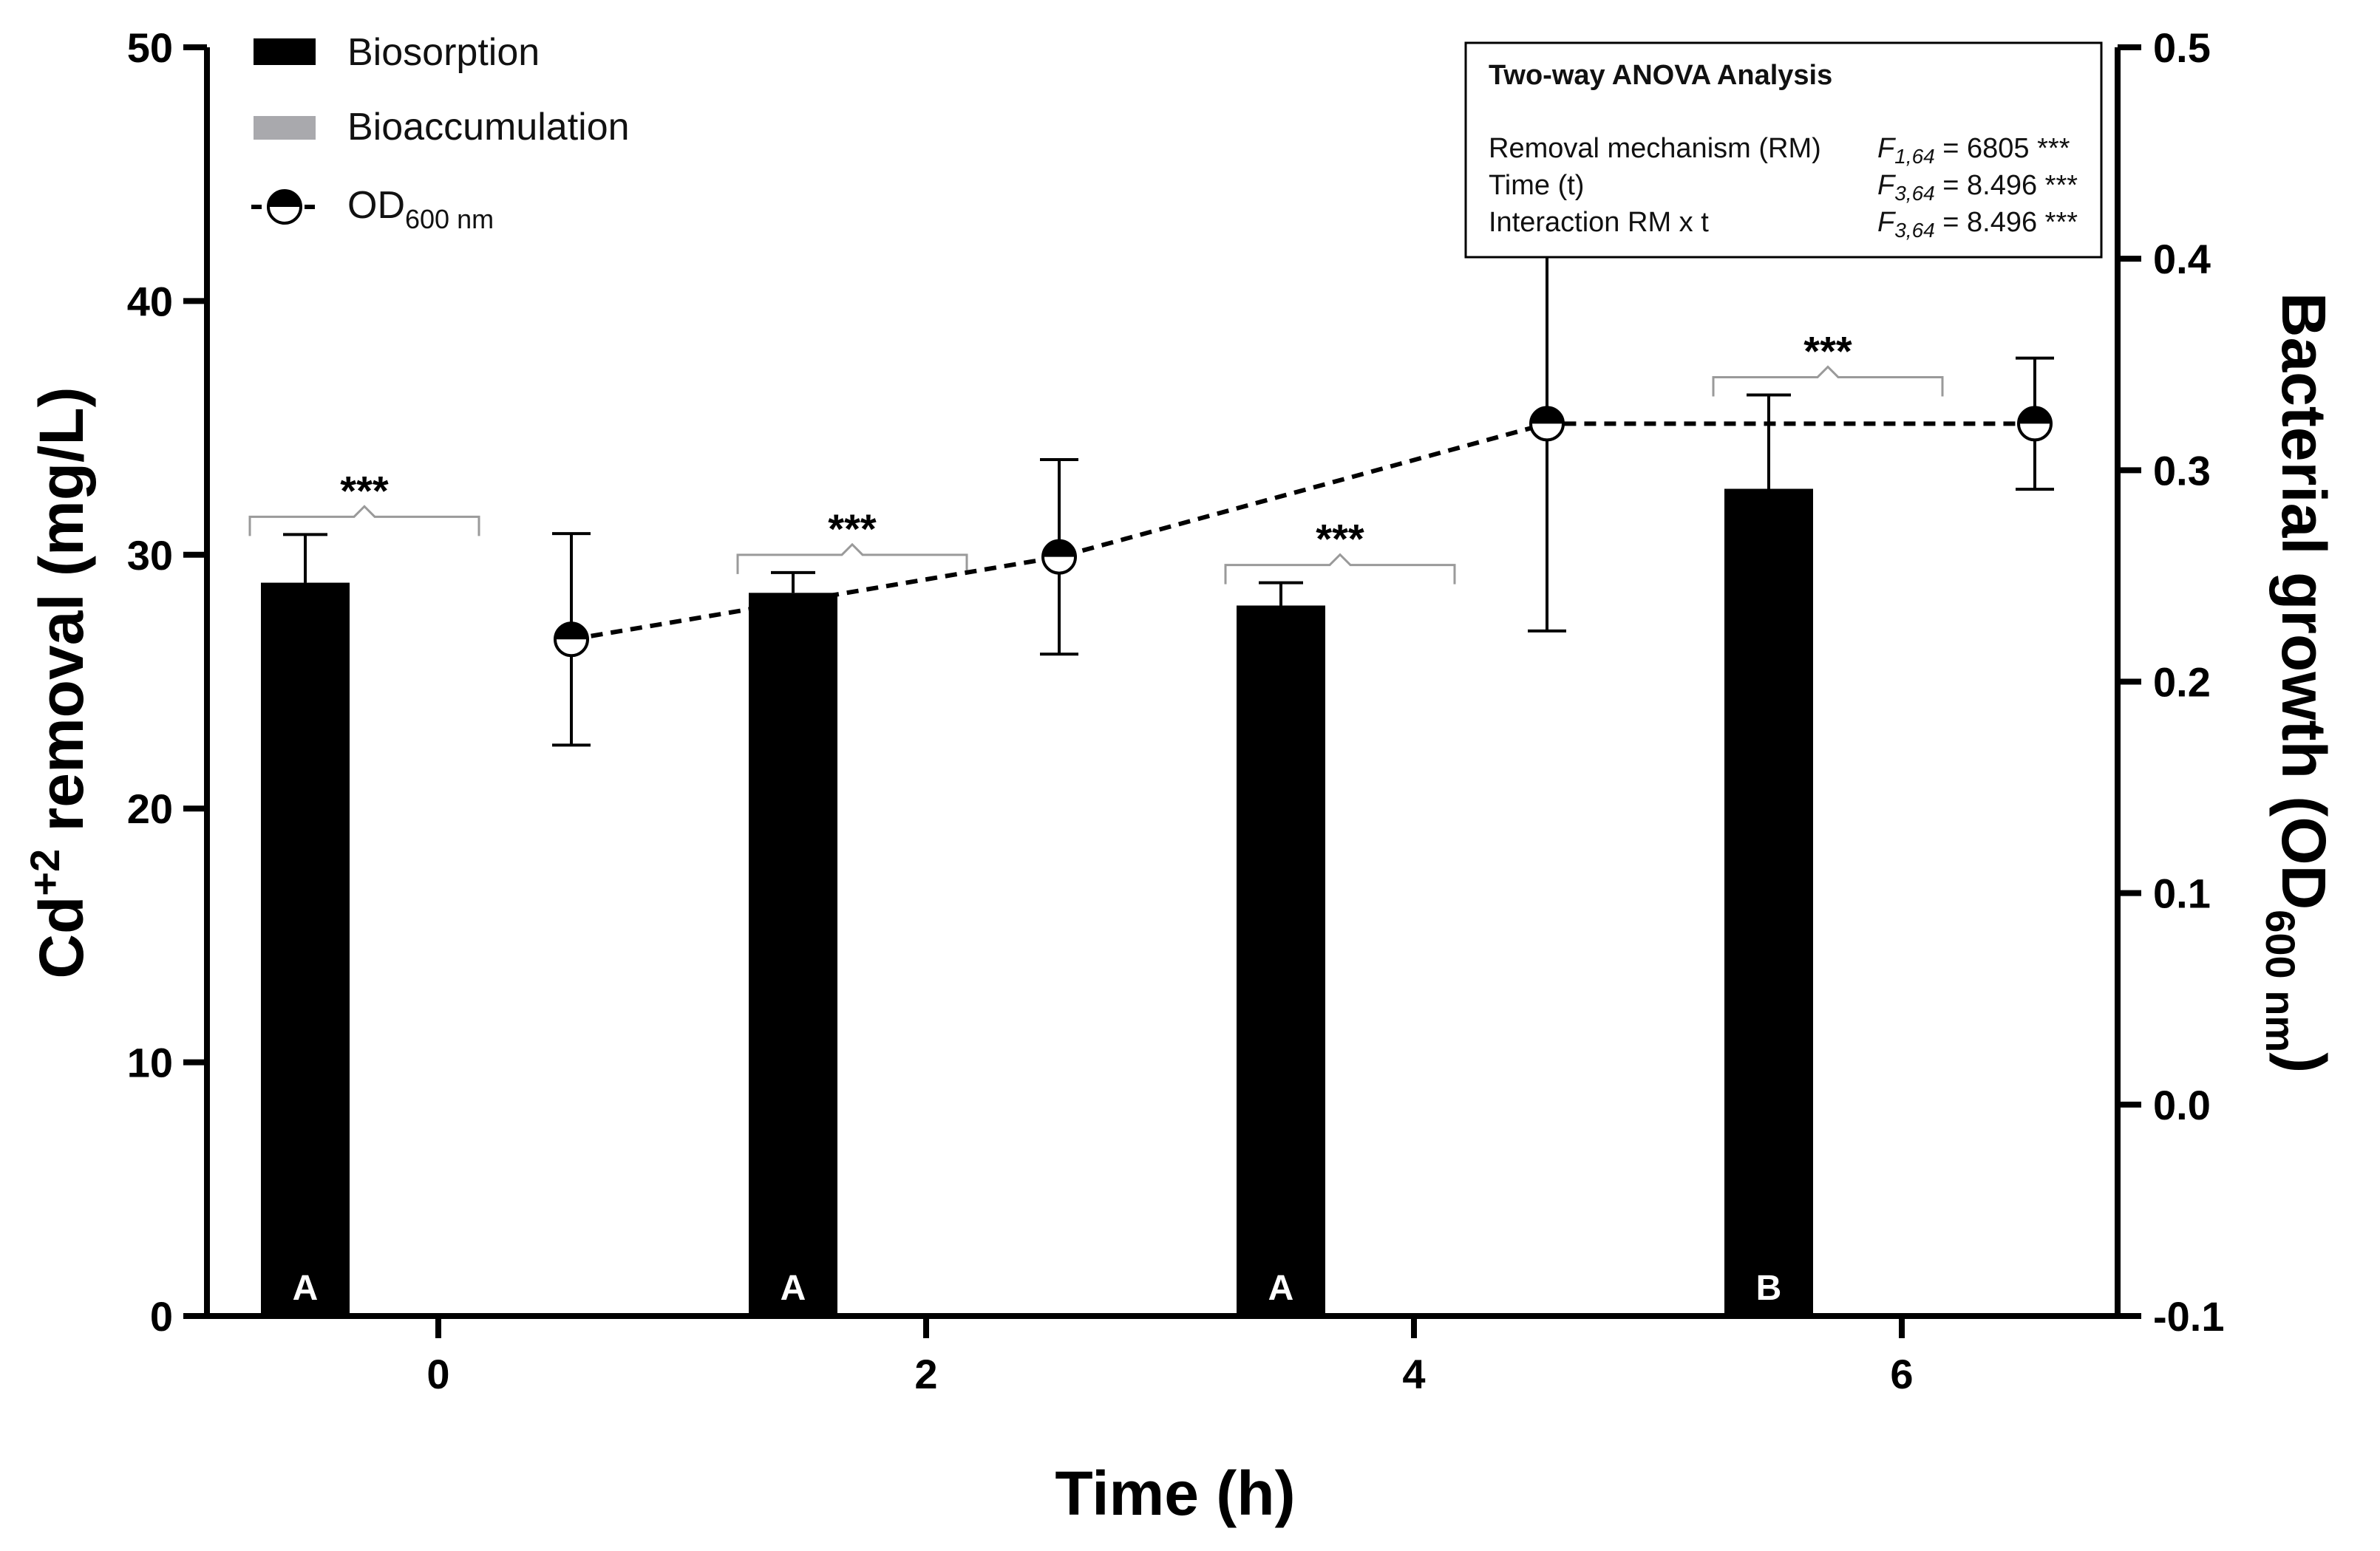 Image resolution: width=2380 pixels, height=1551 pixels. What do you see at coordinates (1660, 75) in the screenshot?
I see `anova-title: Two-way ANOVA Analysis` at bounding box center [1660, 75].